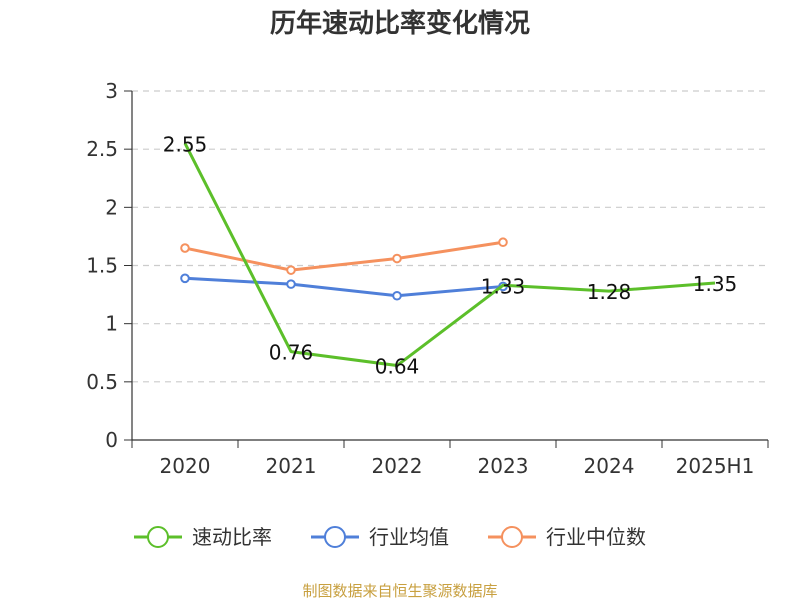 This screenshot has width=800, height=600. Describe the element at coordinates (399, 591) in the screenshot. I see `source-note: 制图数据来自恒生聚源数据库` at that location.